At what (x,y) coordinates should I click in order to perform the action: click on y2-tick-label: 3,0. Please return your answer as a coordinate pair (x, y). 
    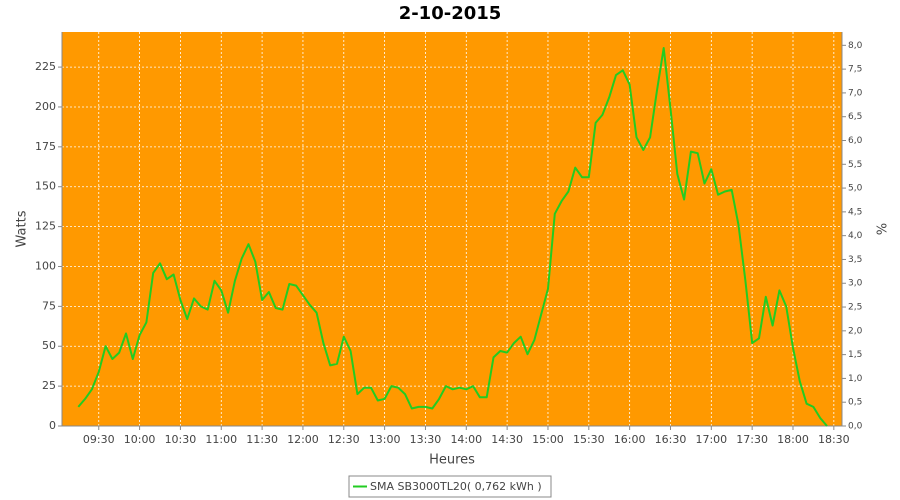
    Looking at the image, I should click on (855, 284).